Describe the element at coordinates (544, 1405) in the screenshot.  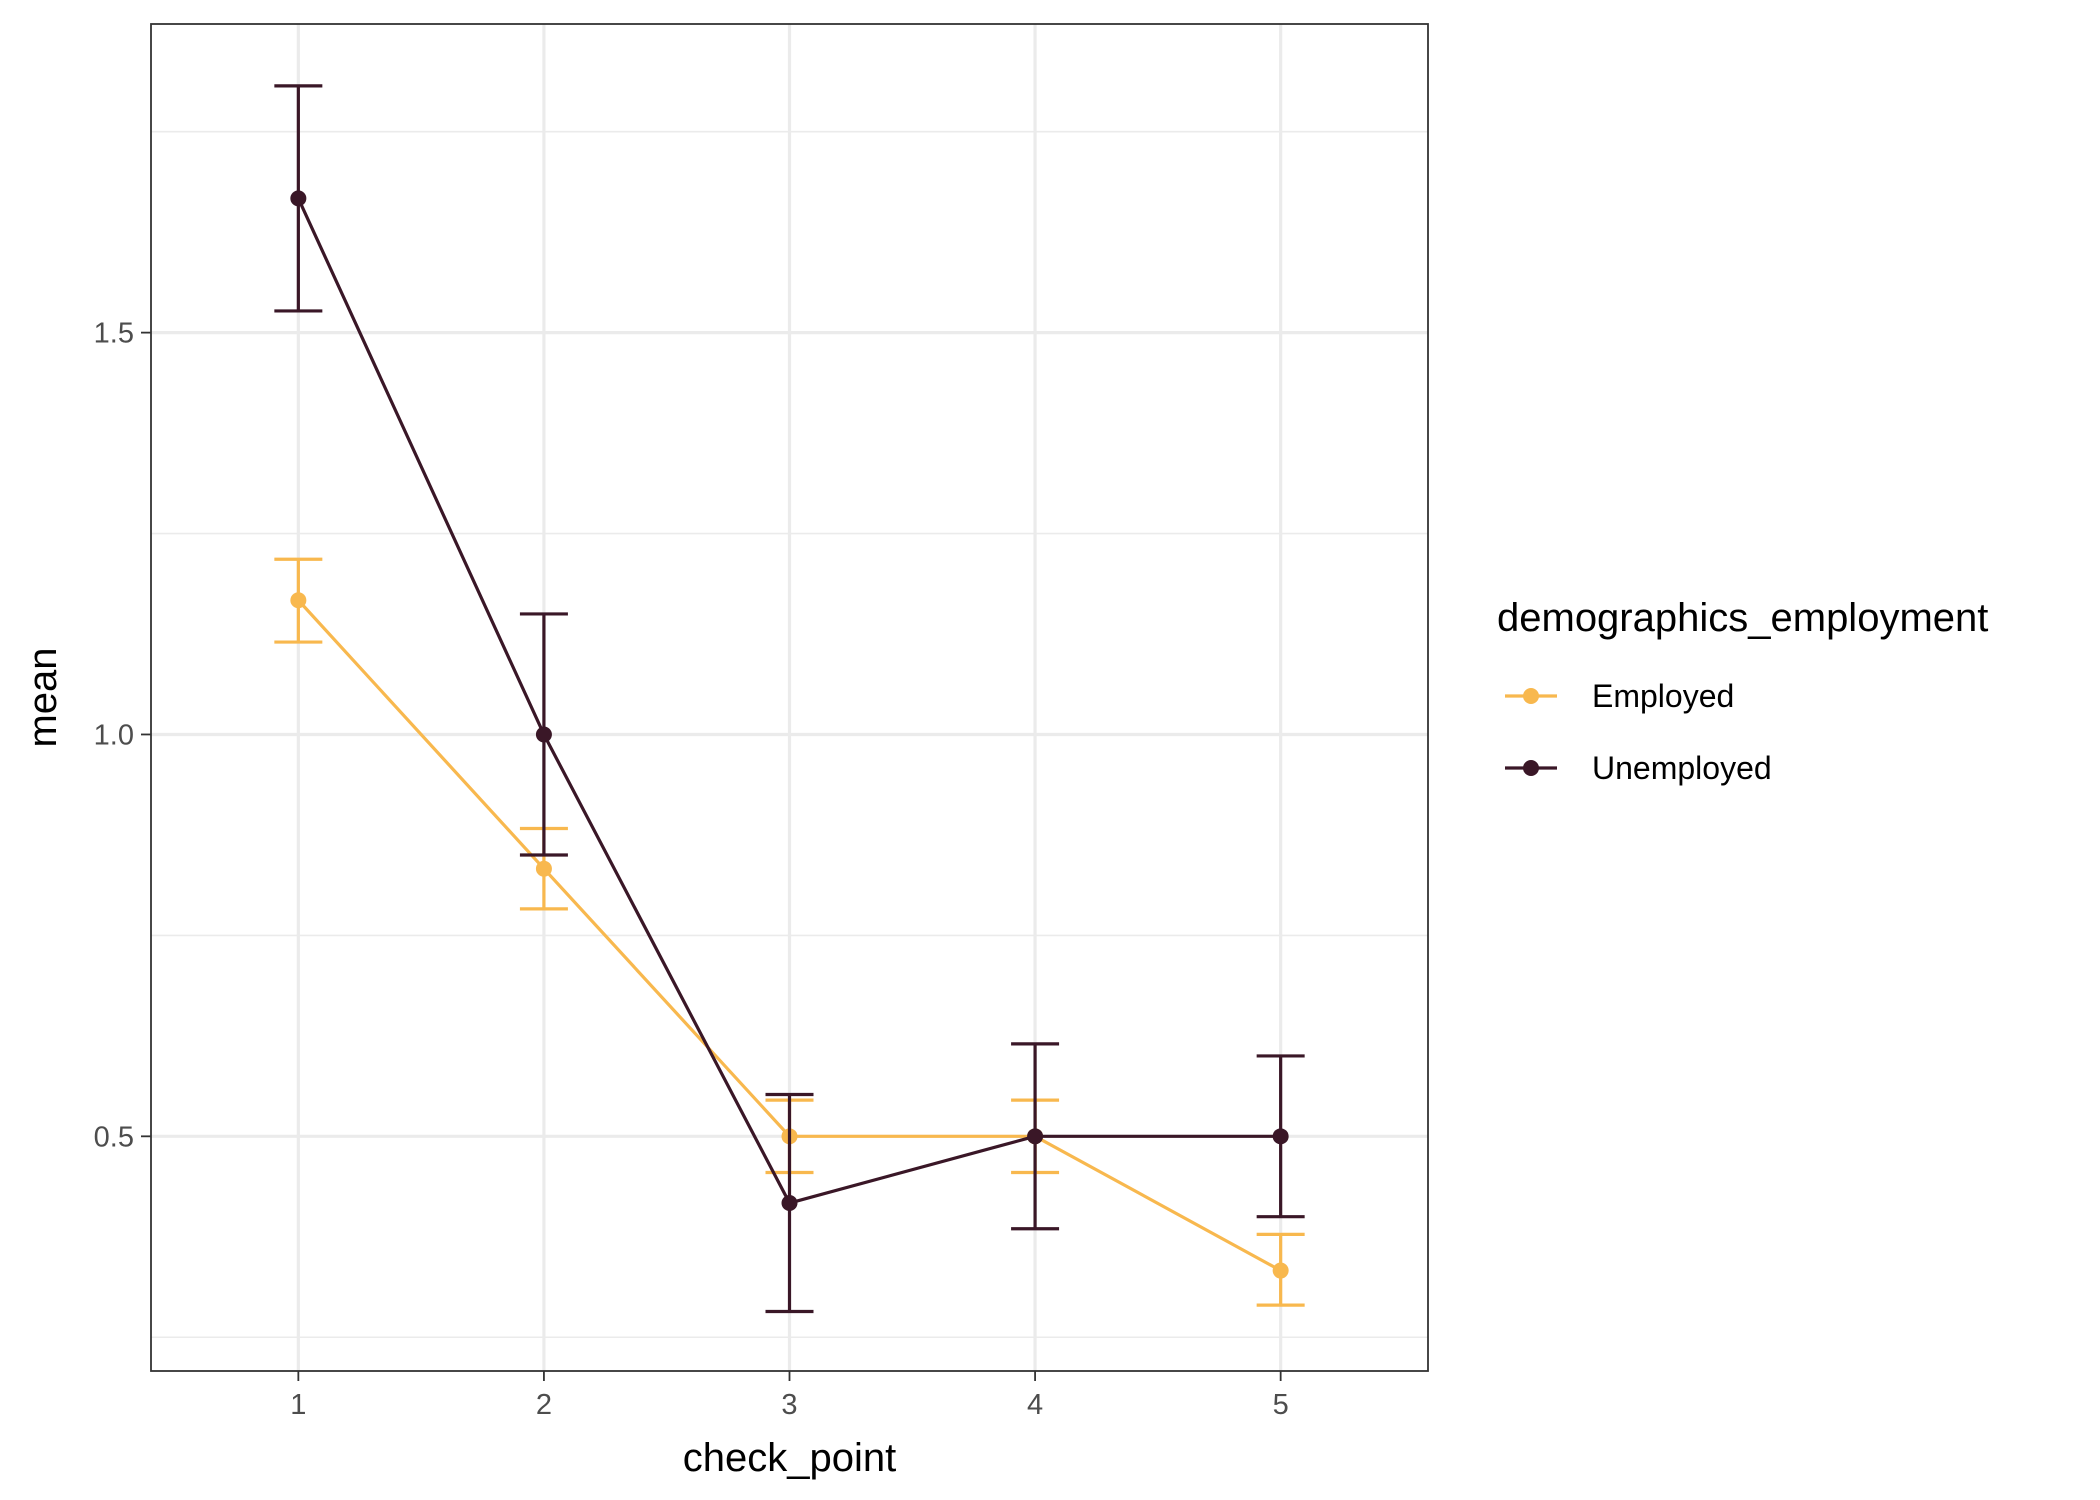
I see `x-tick-label-2: 2` at that location.